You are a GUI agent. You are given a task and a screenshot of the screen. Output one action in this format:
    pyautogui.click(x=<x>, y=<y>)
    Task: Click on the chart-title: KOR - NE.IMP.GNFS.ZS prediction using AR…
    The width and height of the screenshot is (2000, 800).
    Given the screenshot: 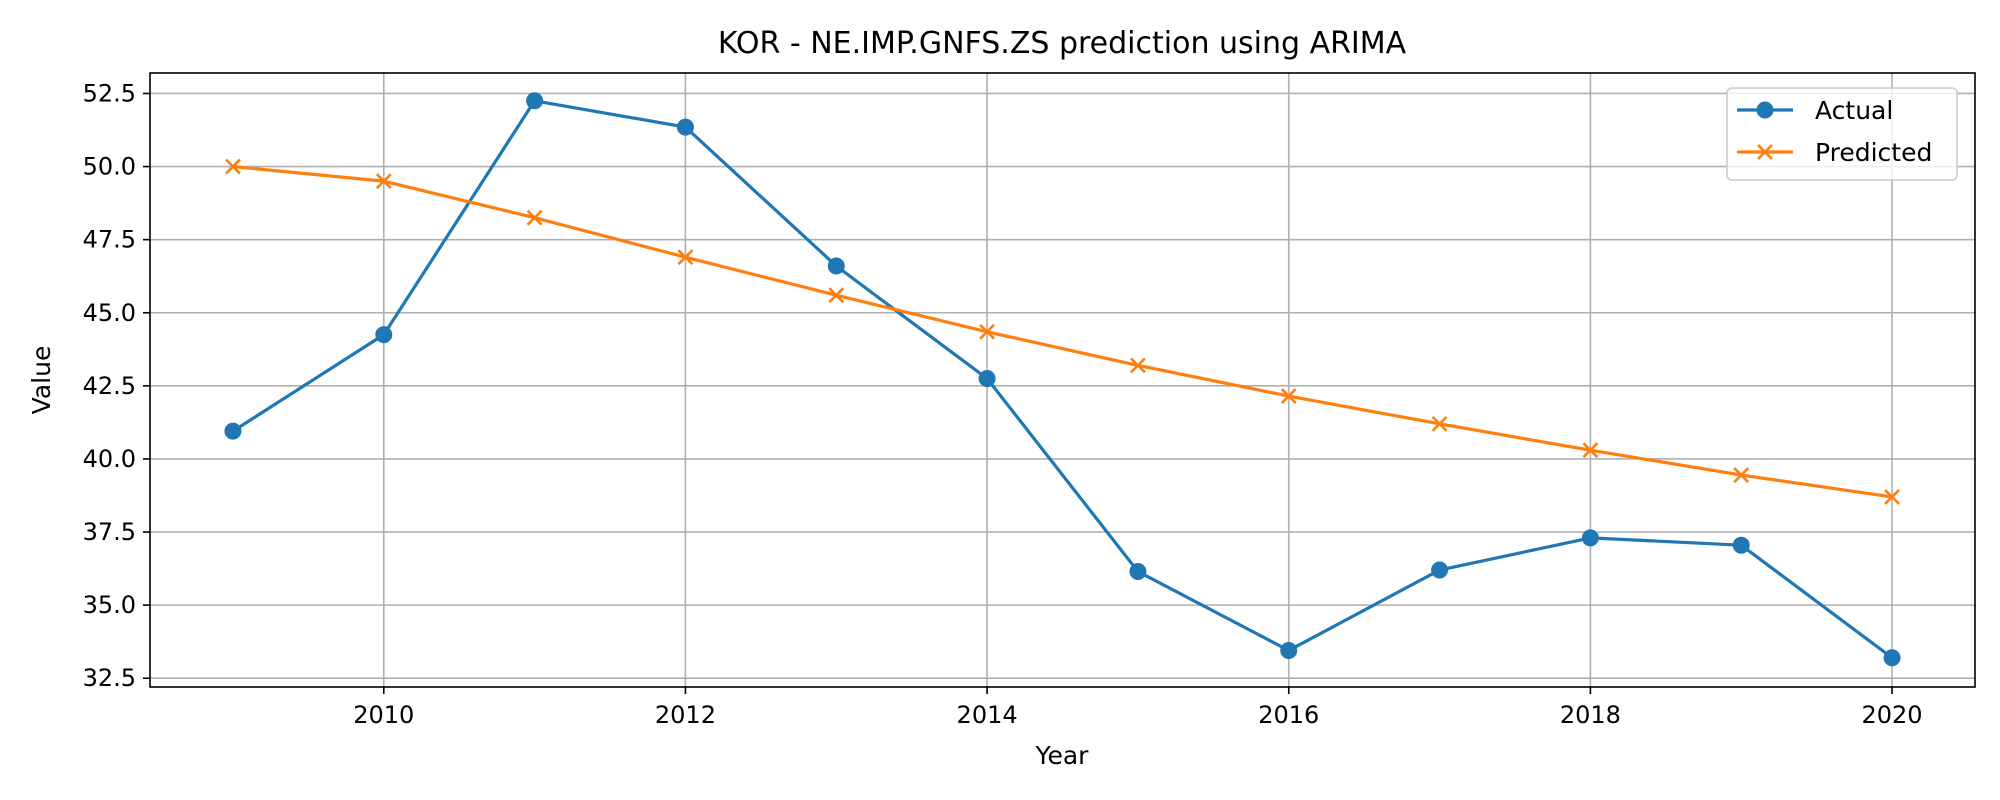 What is the action you would take?
    pyautogui.click(x=1062, y=43)
    